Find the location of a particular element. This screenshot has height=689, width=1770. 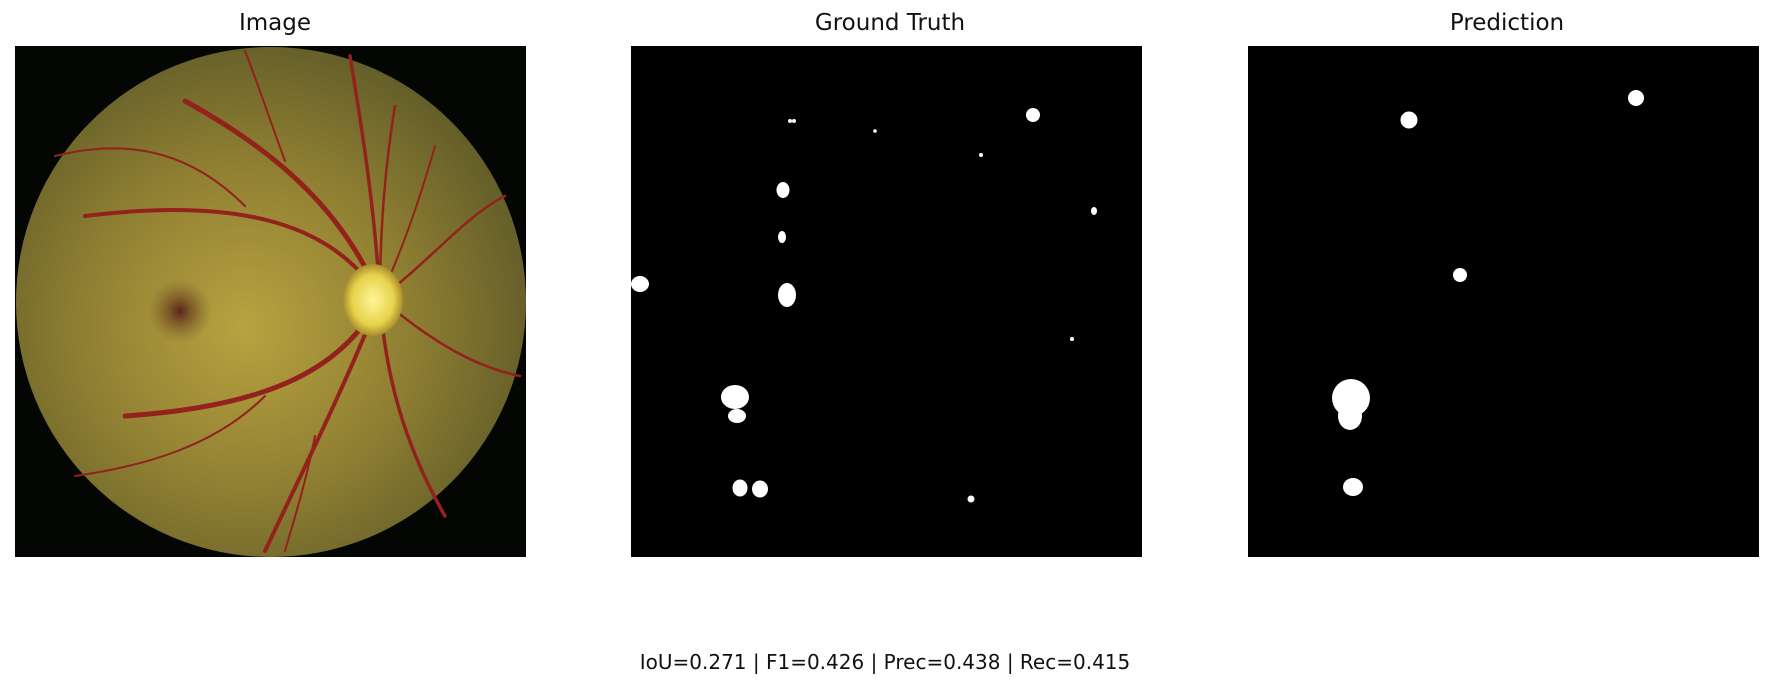

macula is located at coordinates (180, 311).